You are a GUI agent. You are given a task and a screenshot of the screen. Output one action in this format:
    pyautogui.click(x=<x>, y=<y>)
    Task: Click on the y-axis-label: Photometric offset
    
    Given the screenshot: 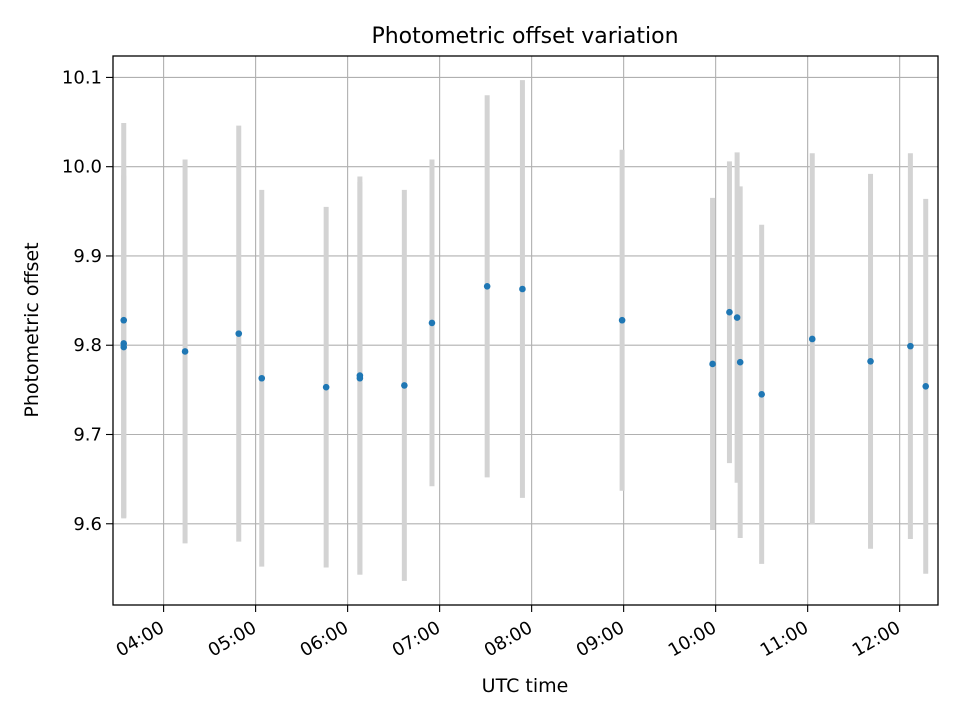 What is the action you would take?
    pyautogui.click(x=32, y=329)
    